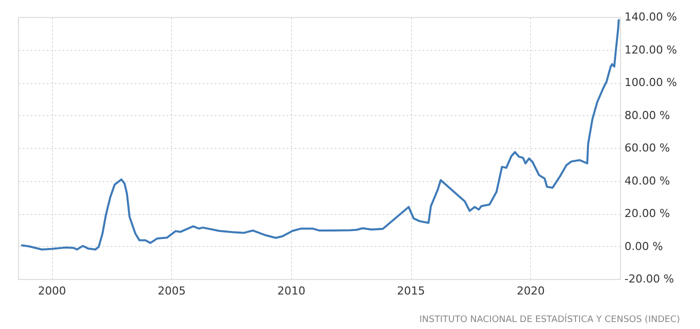 The image size is (700, 329). I want to click on y-tick-label: 40.00 %, so click(647, 181).